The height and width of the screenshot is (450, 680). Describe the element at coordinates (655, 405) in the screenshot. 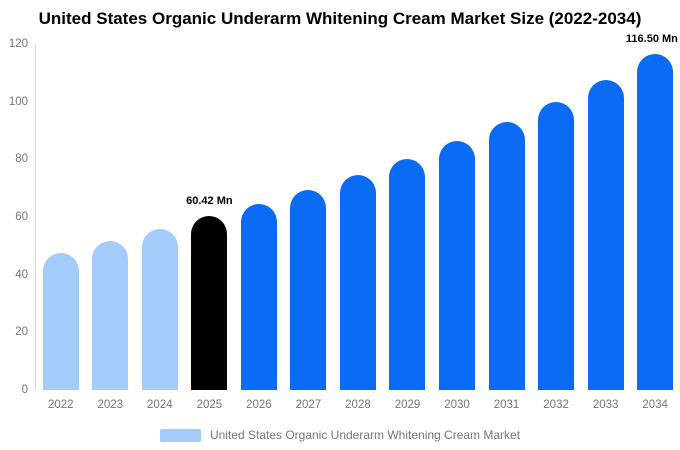

I see `x-tick-label-2034: 2034` at that location.